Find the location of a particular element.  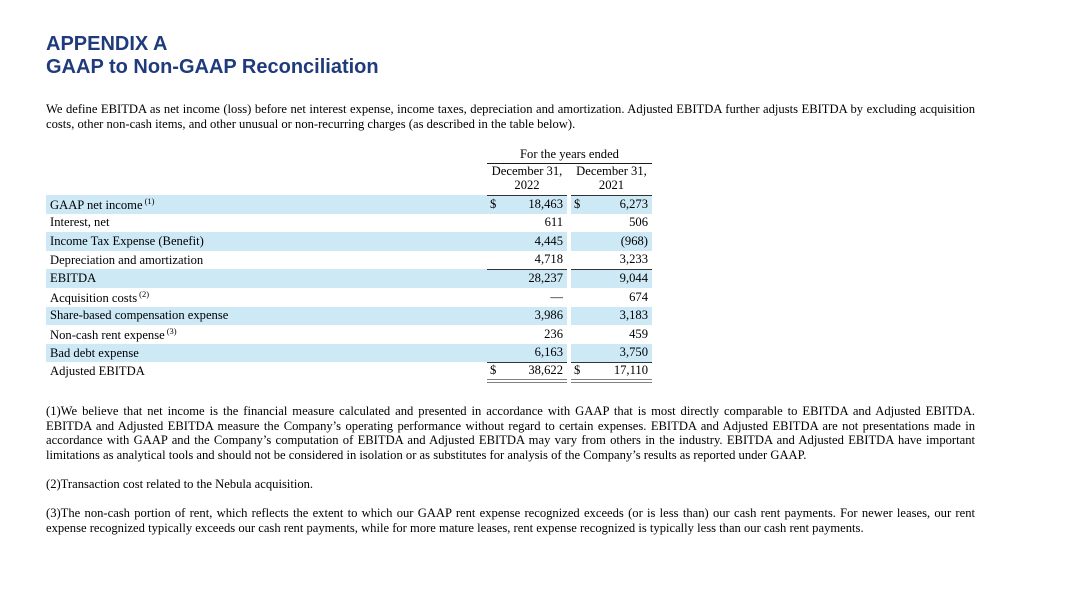

footnote-ref: (1) is located at coordinates (149, 200).